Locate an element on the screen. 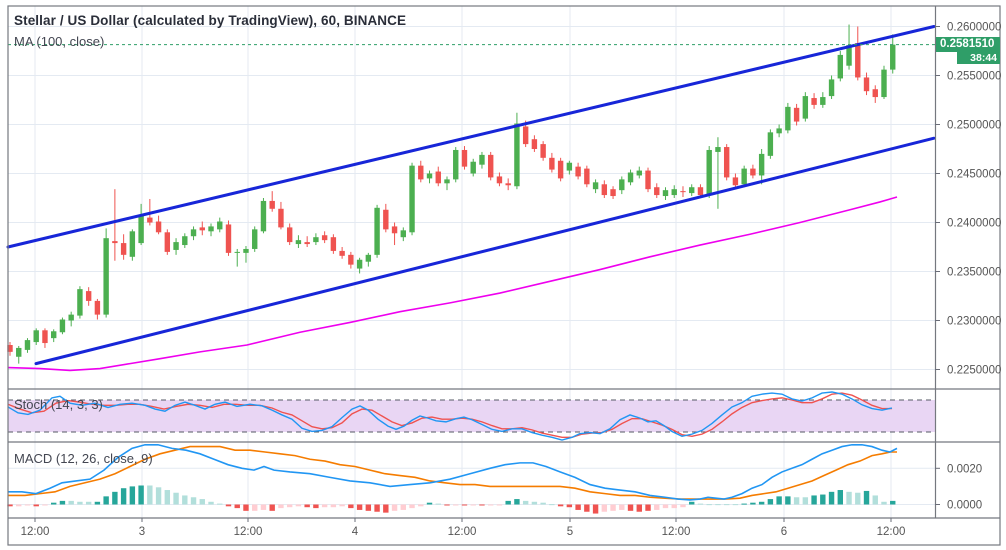  price-axis-label: 0.2400000 is located at coordinates (974, 224).